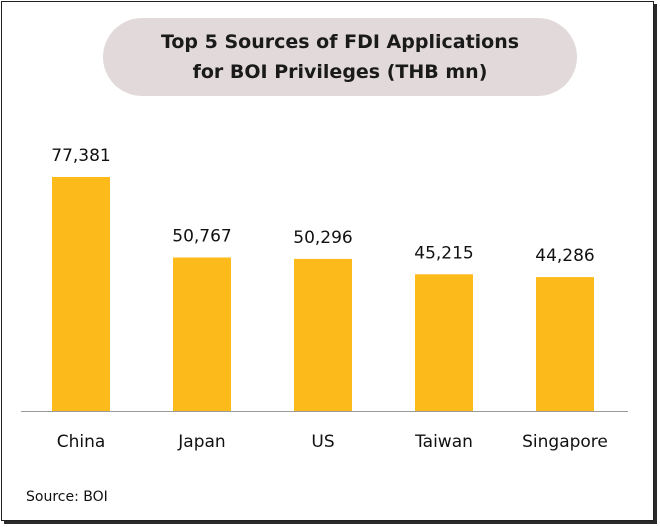 This screenshot has height=527, width=660. What do you see at coordinates (67, 497) in the screenshot?
I see `source-note: Source: BOI` at bounding box center [67, 497].